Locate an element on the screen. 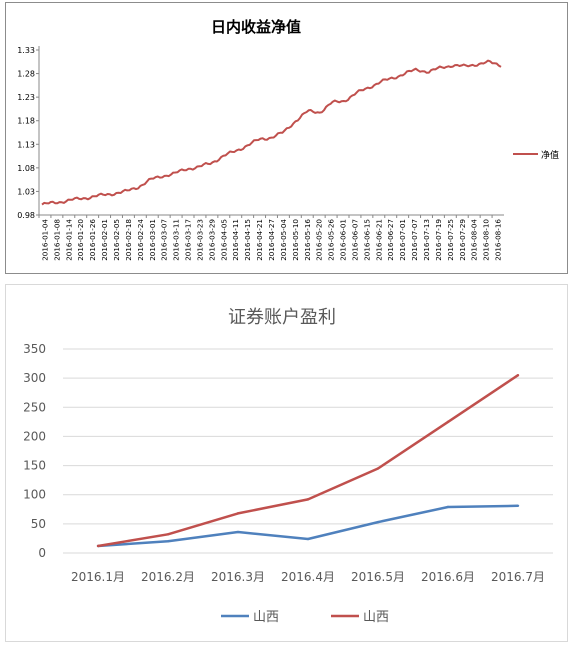 The image size is (573, 646). x-tick-label: 2016-07-19 is located at coordinates (438, 240).